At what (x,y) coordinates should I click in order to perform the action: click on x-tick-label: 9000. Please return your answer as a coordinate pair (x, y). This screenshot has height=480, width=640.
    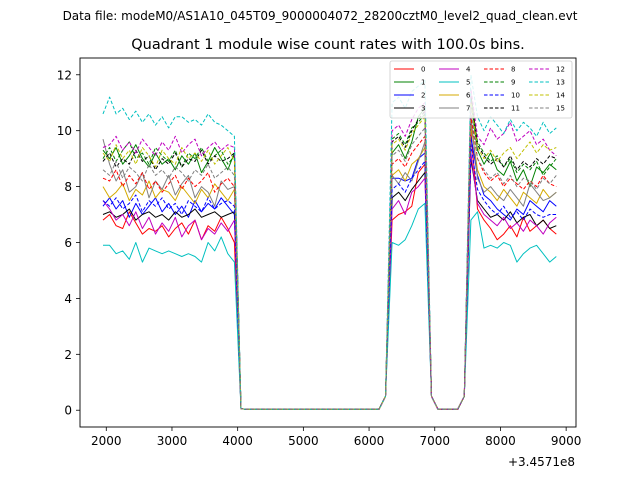
    Looking at the image, I should click on (566, 441).